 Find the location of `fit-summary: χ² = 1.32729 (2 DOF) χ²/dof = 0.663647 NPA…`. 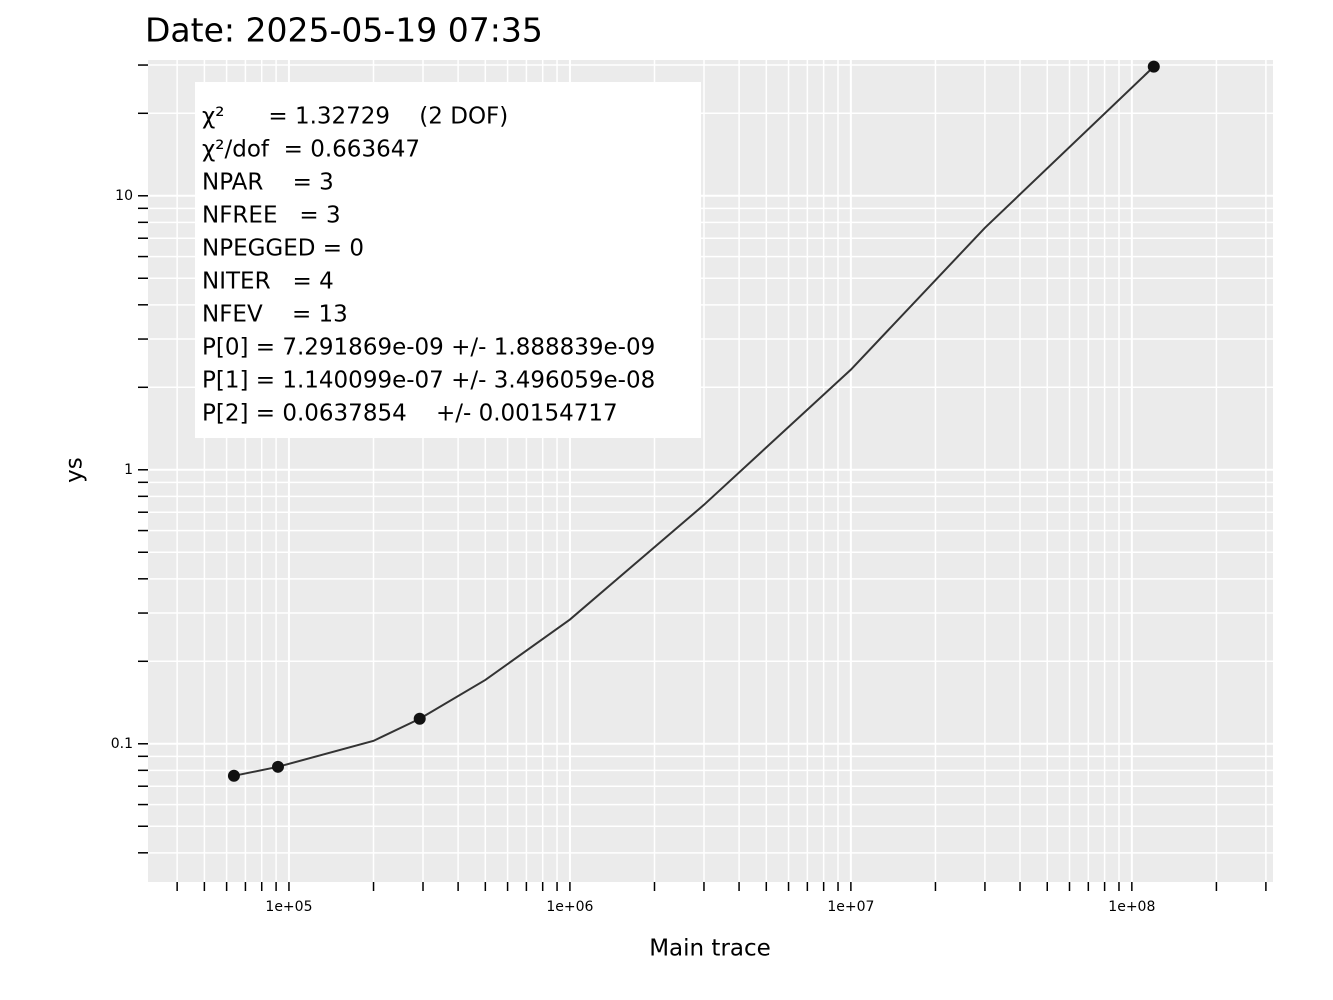

fit-summary: χ² = 1.32729 (2 DOF) χ²/dof = 0.663647 NPA… is located at coordinates (448, 260).